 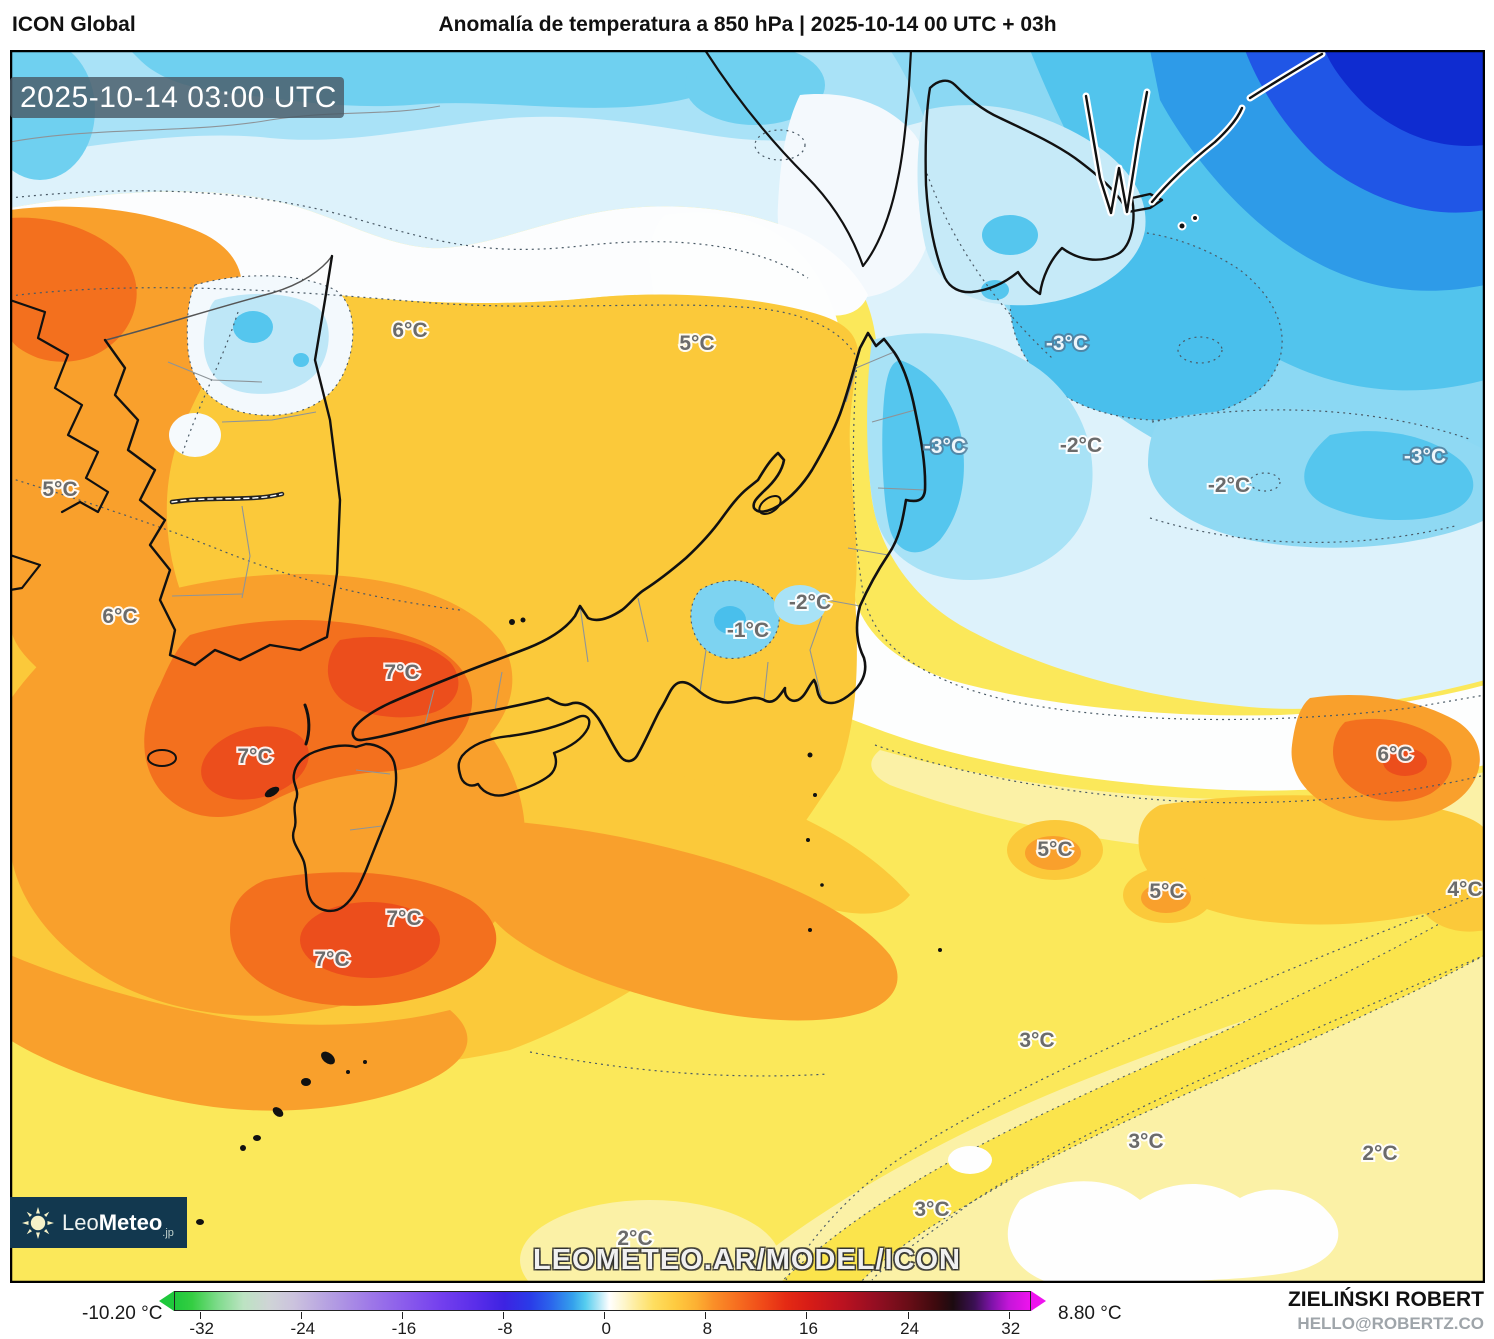 I want to click on izu-islands, so click(x=874, y=852).